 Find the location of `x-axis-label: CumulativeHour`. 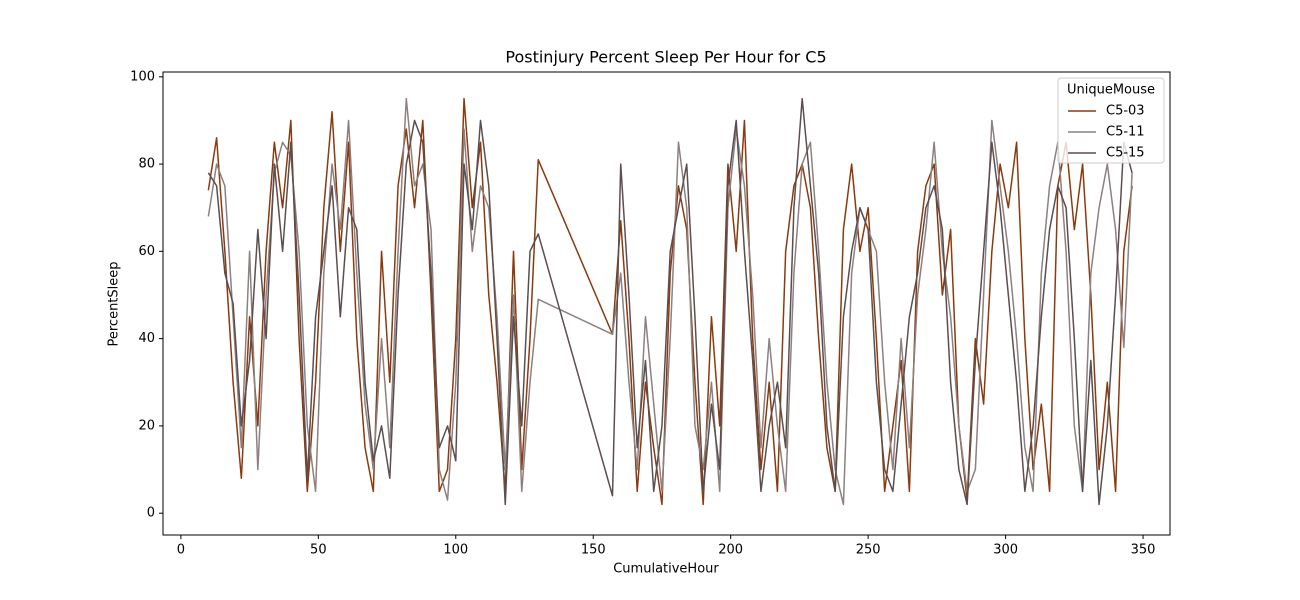

x-axis-label: CumulativeHour is located at coordinates (666, 569).